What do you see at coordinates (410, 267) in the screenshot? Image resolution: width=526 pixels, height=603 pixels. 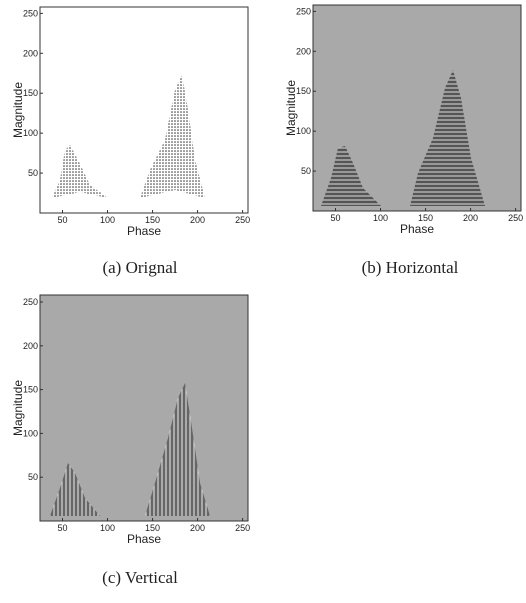 I see `caption: (b) Horizontal` at bounding box center [410, 267].